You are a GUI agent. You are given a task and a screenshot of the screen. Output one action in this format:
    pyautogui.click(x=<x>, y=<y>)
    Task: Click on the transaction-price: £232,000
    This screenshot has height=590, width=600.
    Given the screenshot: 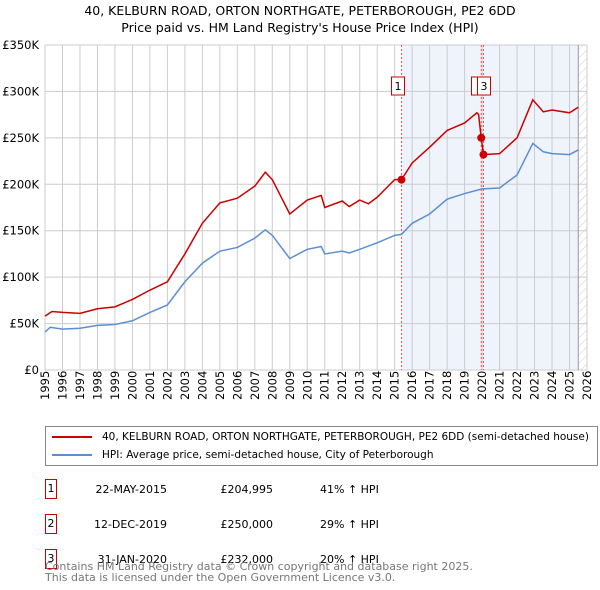 What is the action you would take?
    pyautogui.click(x=247, y=559)
    